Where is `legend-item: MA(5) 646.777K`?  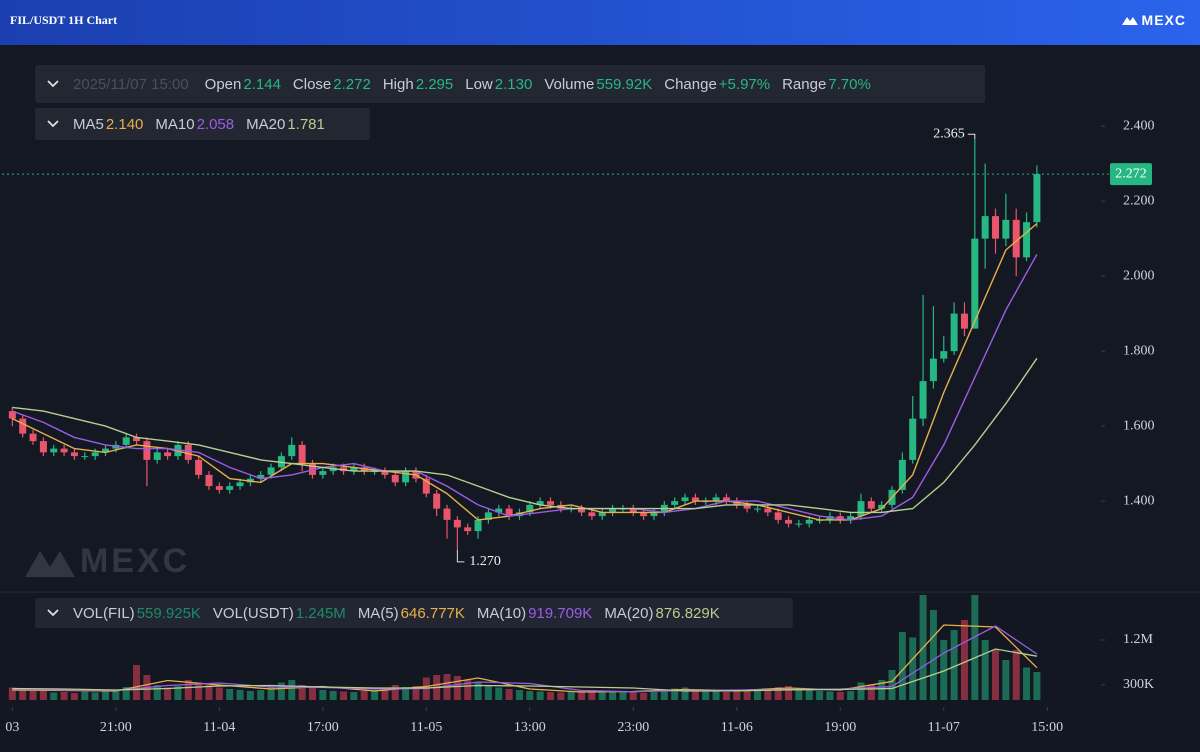
legend-item: MA(5) 646.777K is located at coordinates (411, 613).